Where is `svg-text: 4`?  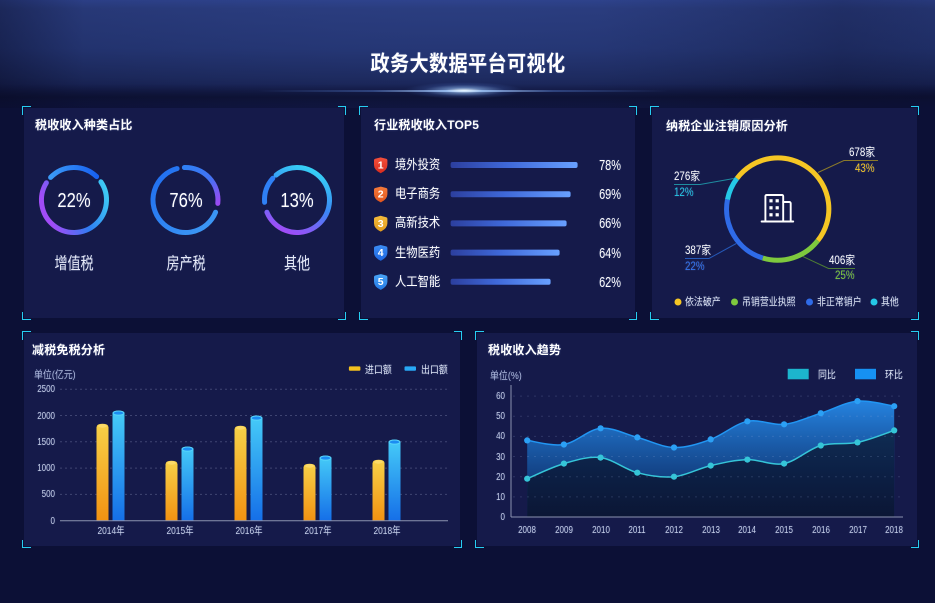 svg-text: 4 is located at coordinates (381, 253).